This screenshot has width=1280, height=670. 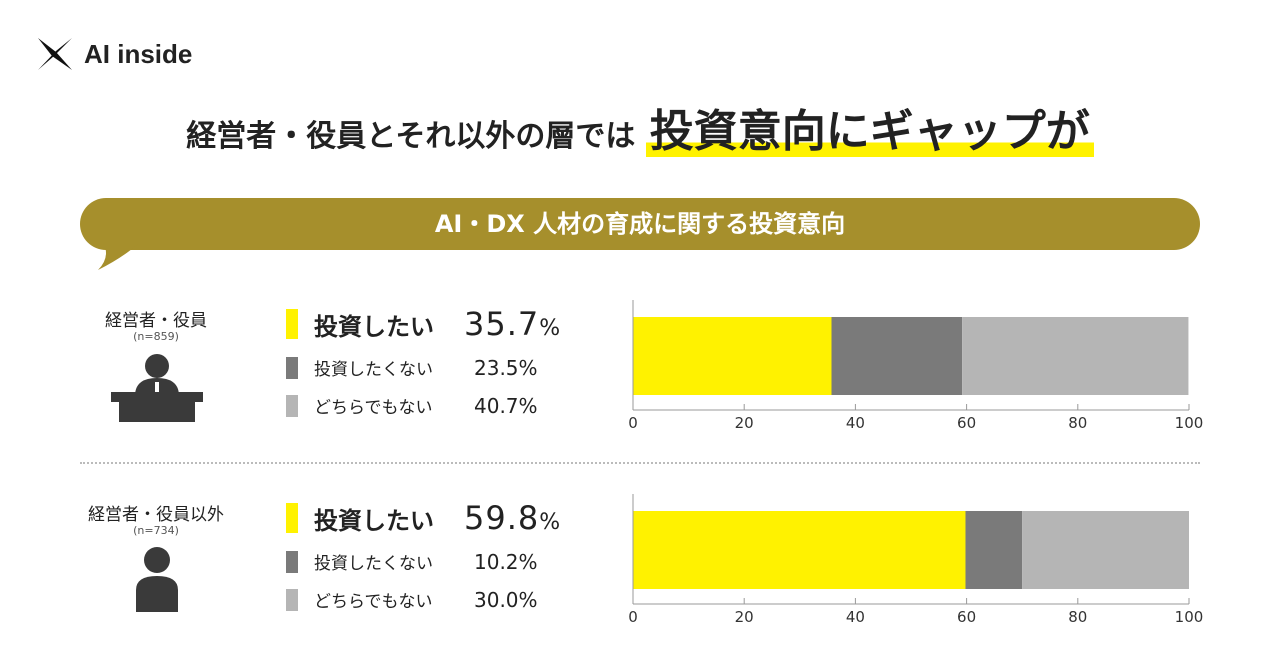 I want to click on legend-want: 投資したい 35.7%, so click(x=423, y=324).